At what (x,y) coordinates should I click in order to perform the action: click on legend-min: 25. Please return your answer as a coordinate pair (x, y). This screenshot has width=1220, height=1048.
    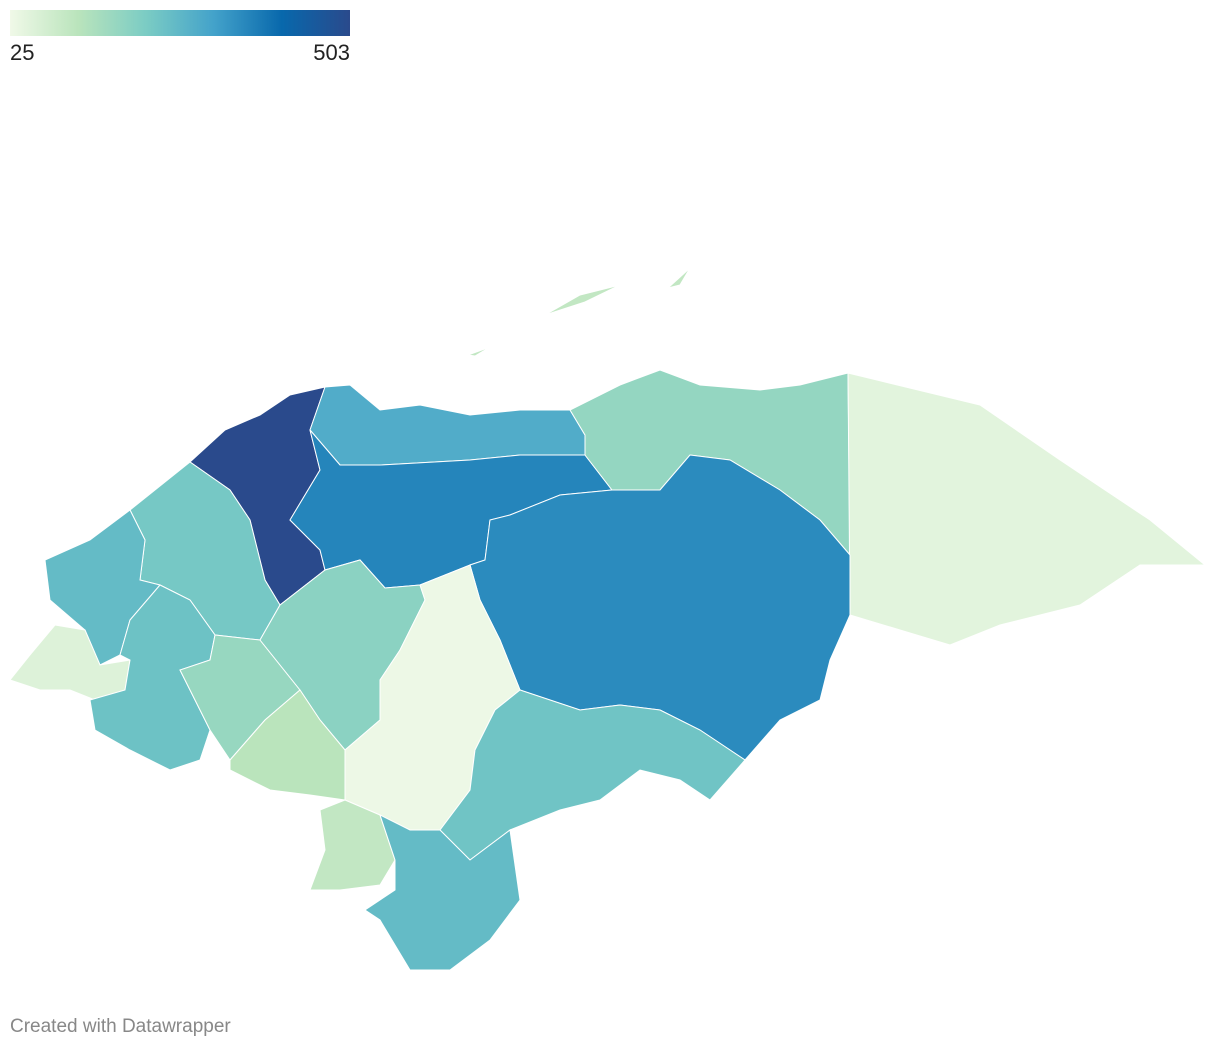
    Looking at the image, I should click on (22, 52).